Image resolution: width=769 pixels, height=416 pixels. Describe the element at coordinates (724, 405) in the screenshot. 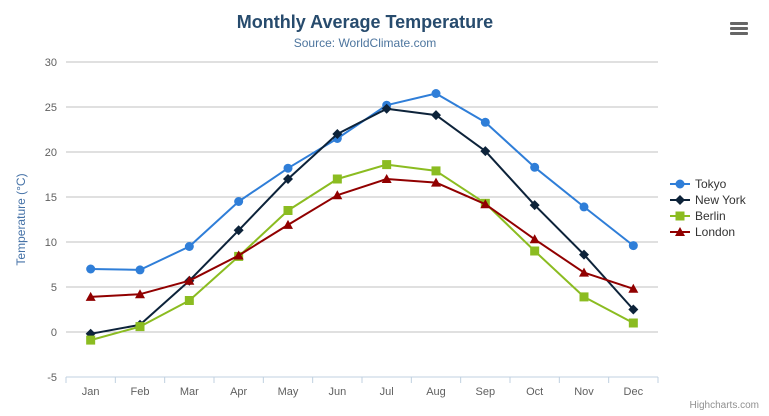

I see `credits-link: Highcharts.com` at that location.